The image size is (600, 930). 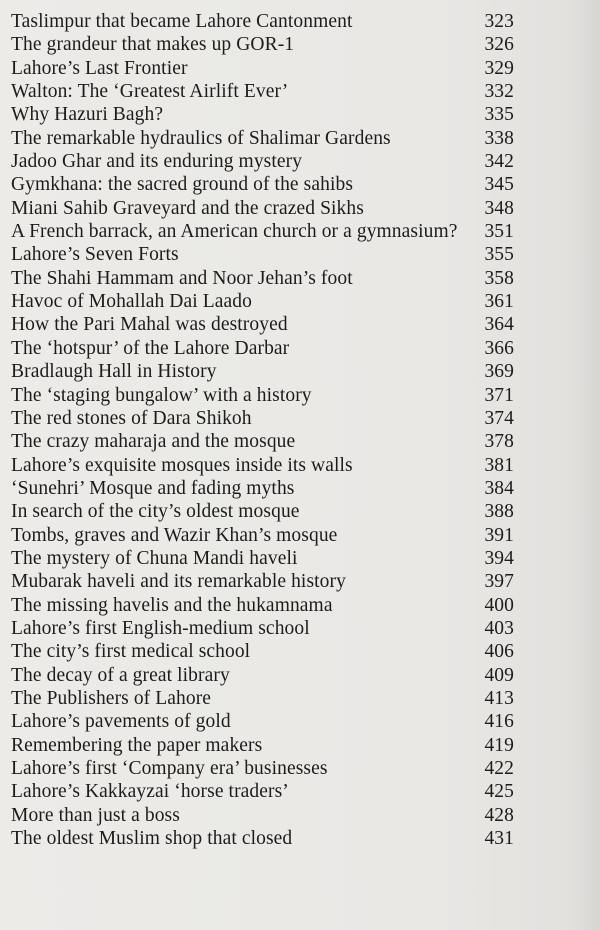 I want to click on toc-entry-page-number: 378, so click(x=499, y=442).